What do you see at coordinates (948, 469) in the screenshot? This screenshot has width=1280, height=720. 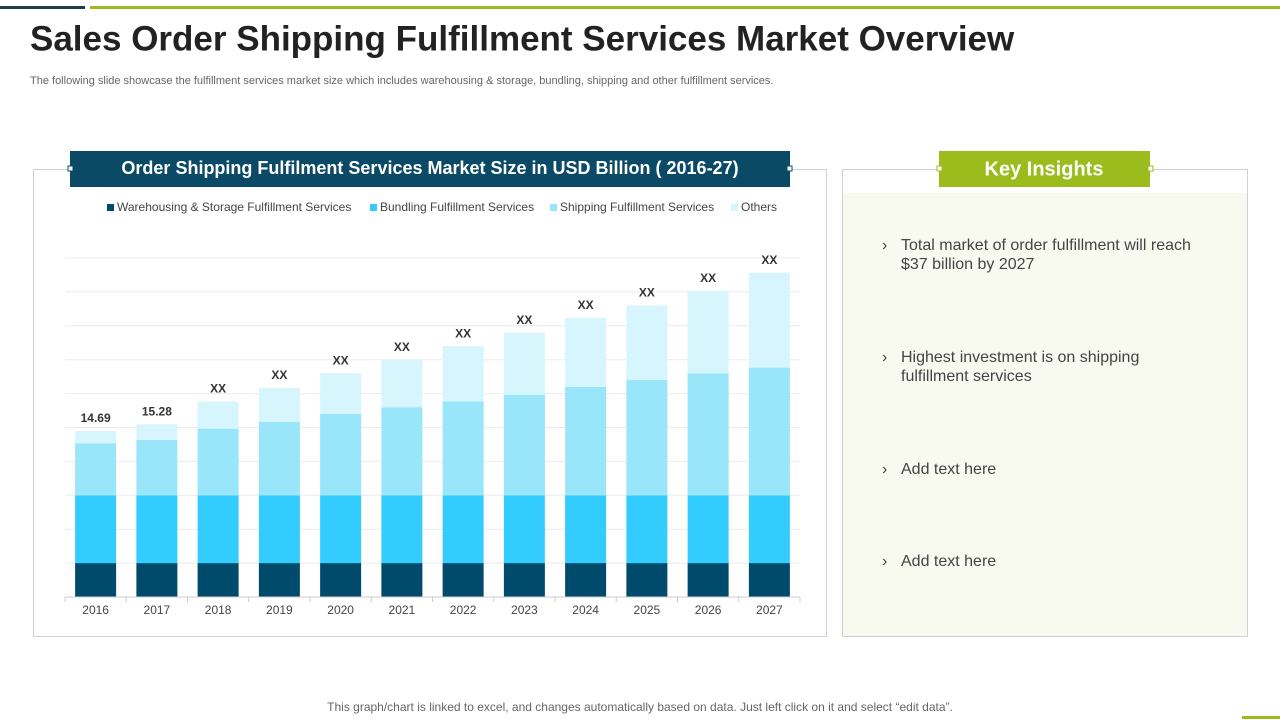 I see `insight-text: Add text here` at bounding box center [948, 469].